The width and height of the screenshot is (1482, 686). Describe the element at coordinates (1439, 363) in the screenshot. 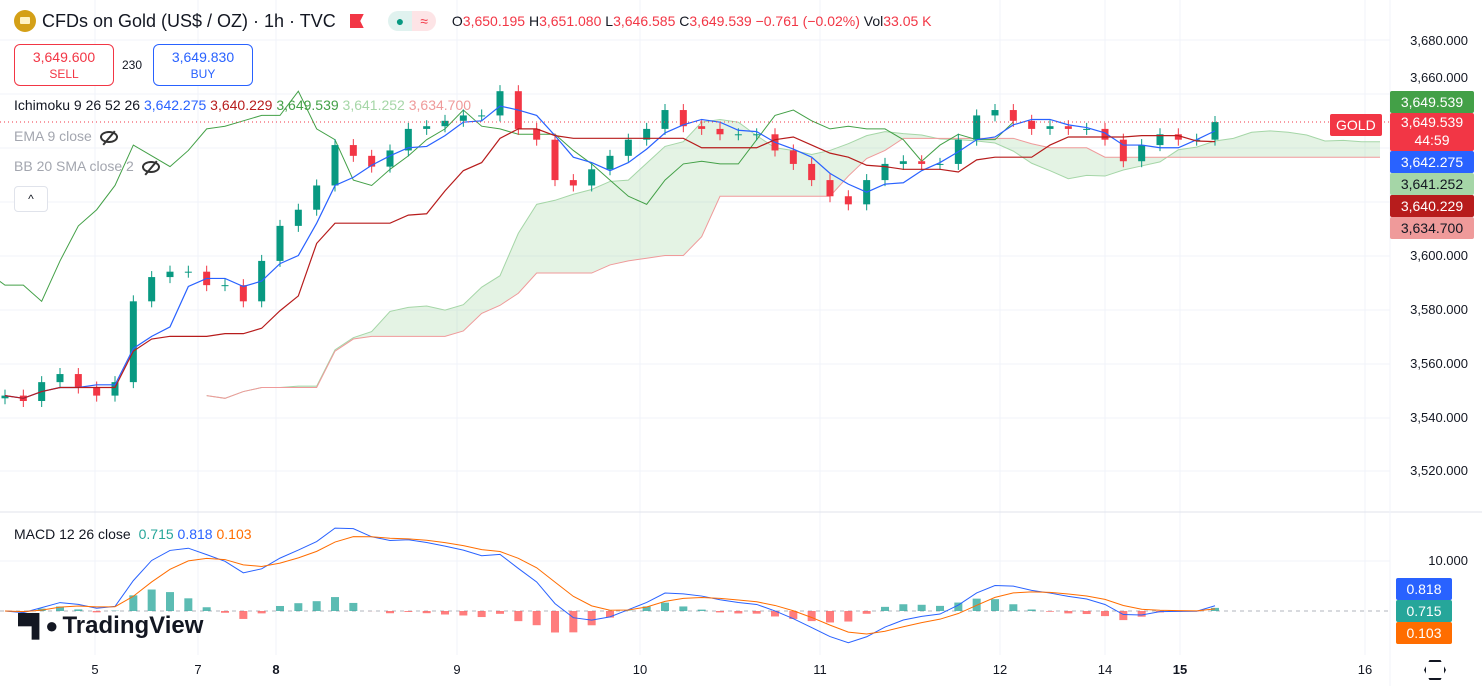

I see `price-tick: 3,560.000` at that location.